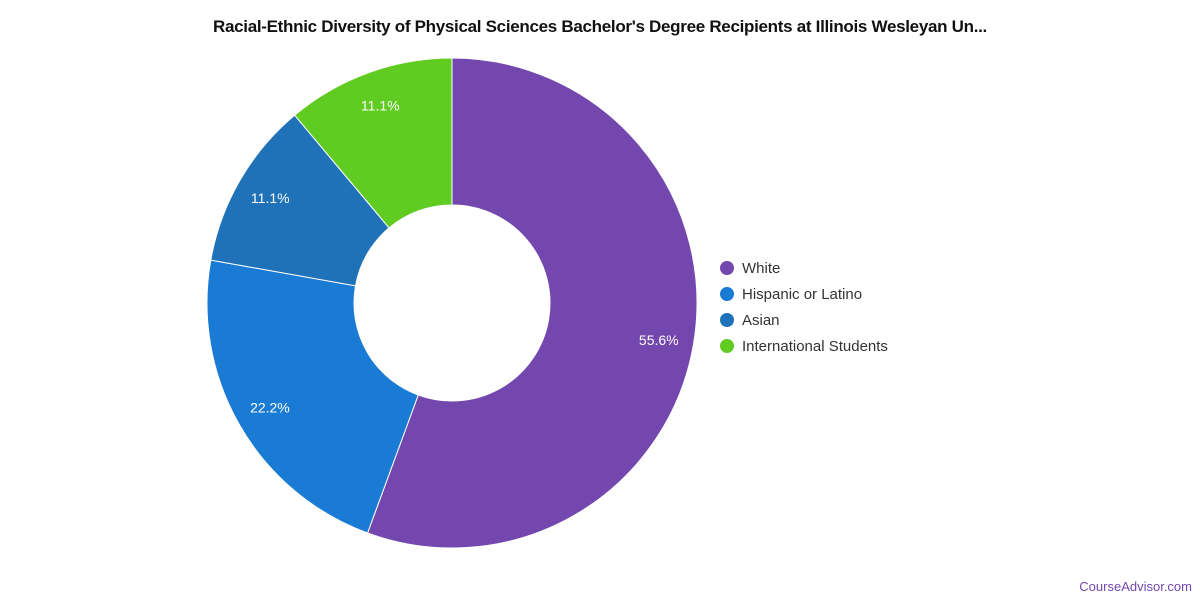 This screenshot has width=1200, height=600. Describe the element at coordinates (373, 143) in the screenshot. I see `slice-international-students` at that location.